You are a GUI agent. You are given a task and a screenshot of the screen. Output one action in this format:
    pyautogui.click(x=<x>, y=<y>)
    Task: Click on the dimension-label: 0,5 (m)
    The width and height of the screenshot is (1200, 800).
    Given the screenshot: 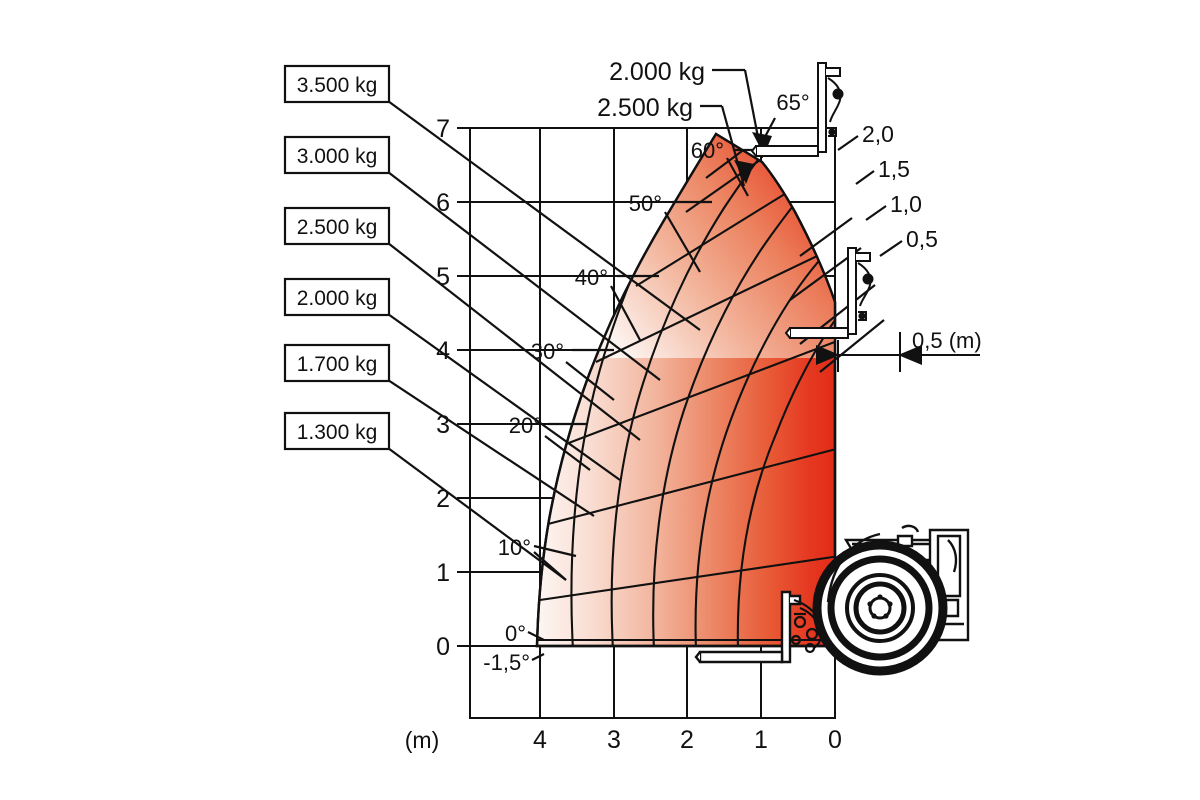 What is the action you would take?
    pyautogui.click(x=947, y=340)
    